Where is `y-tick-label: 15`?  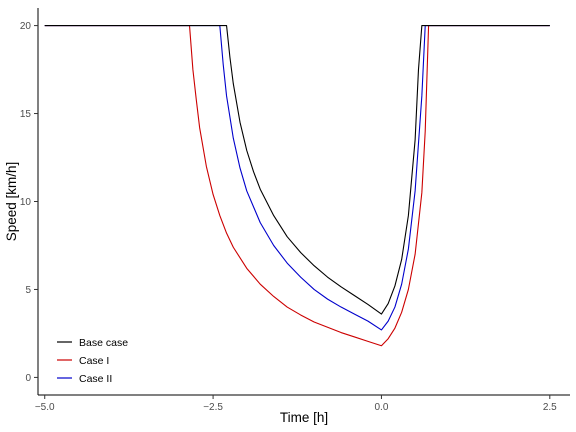
y-tick-label: 15 is located at coordinates (26, 114).